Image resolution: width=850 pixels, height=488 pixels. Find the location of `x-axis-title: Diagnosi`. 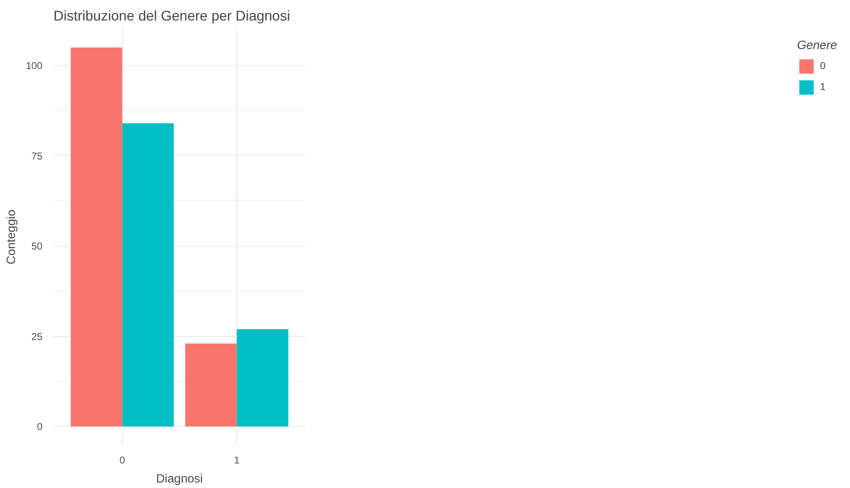

x-axis-title: Diagnosi is located at coordinates (179, 479).